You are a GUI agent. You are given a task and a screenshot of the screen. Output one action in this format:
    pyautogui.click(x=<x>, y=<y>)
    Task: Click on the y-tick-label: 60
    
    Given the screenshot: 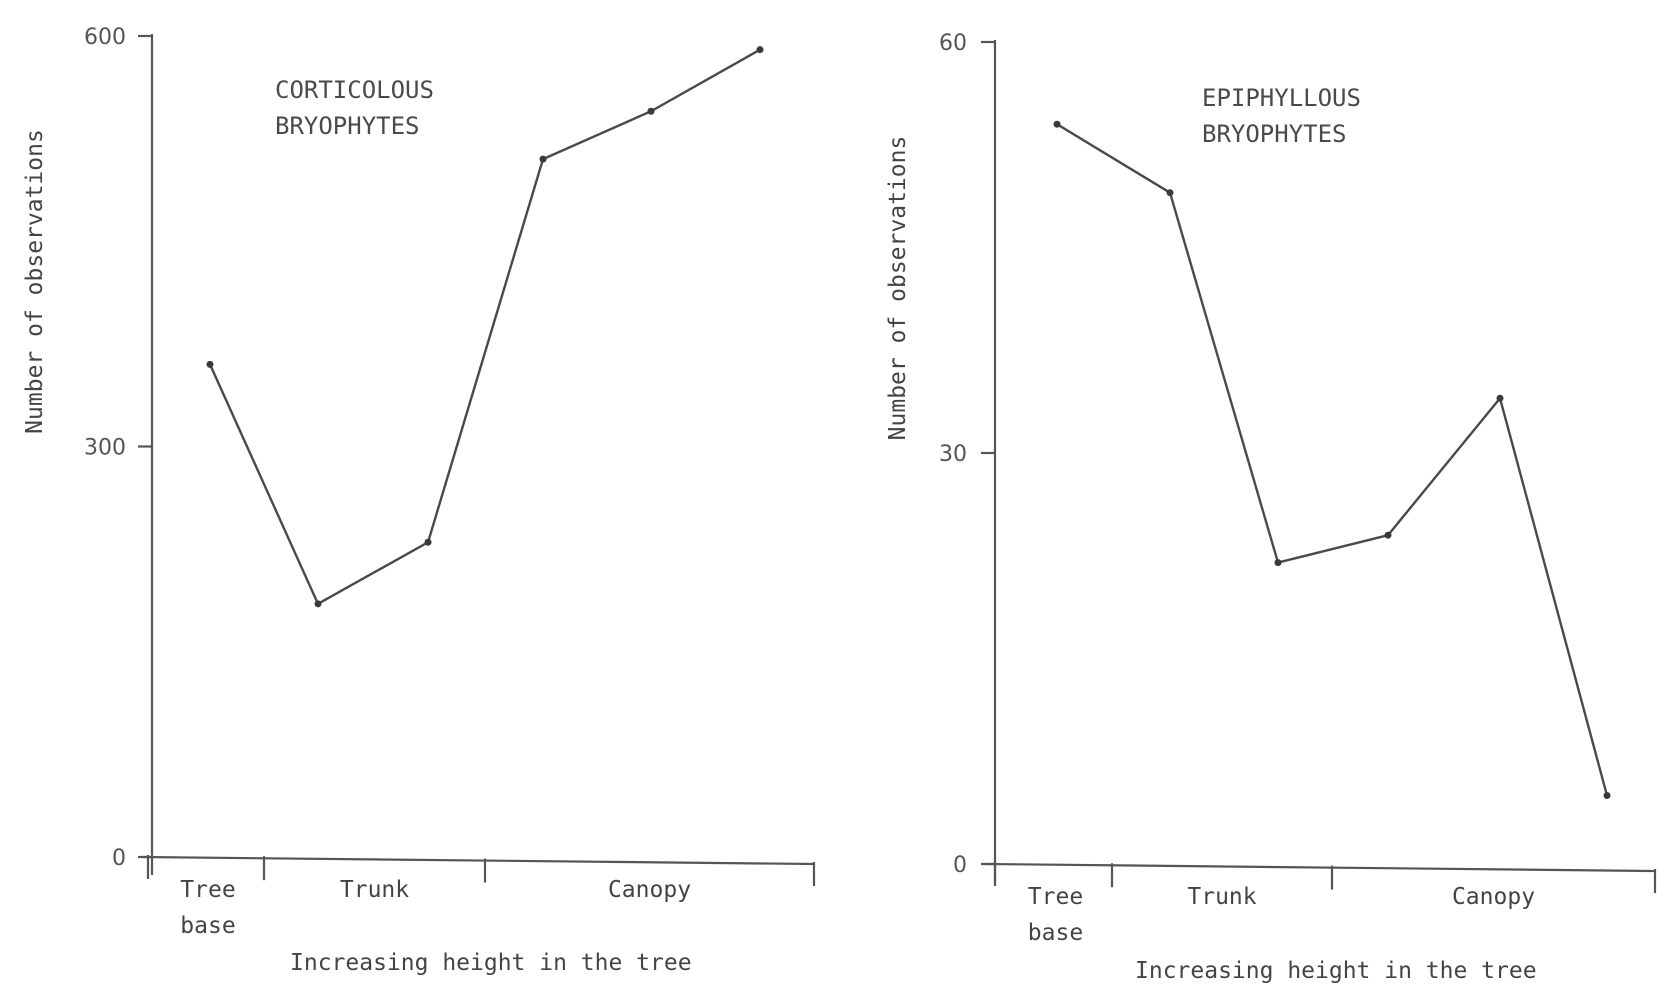 What is the action you would take?
    pyautogui.click(x=953, y=43)
    